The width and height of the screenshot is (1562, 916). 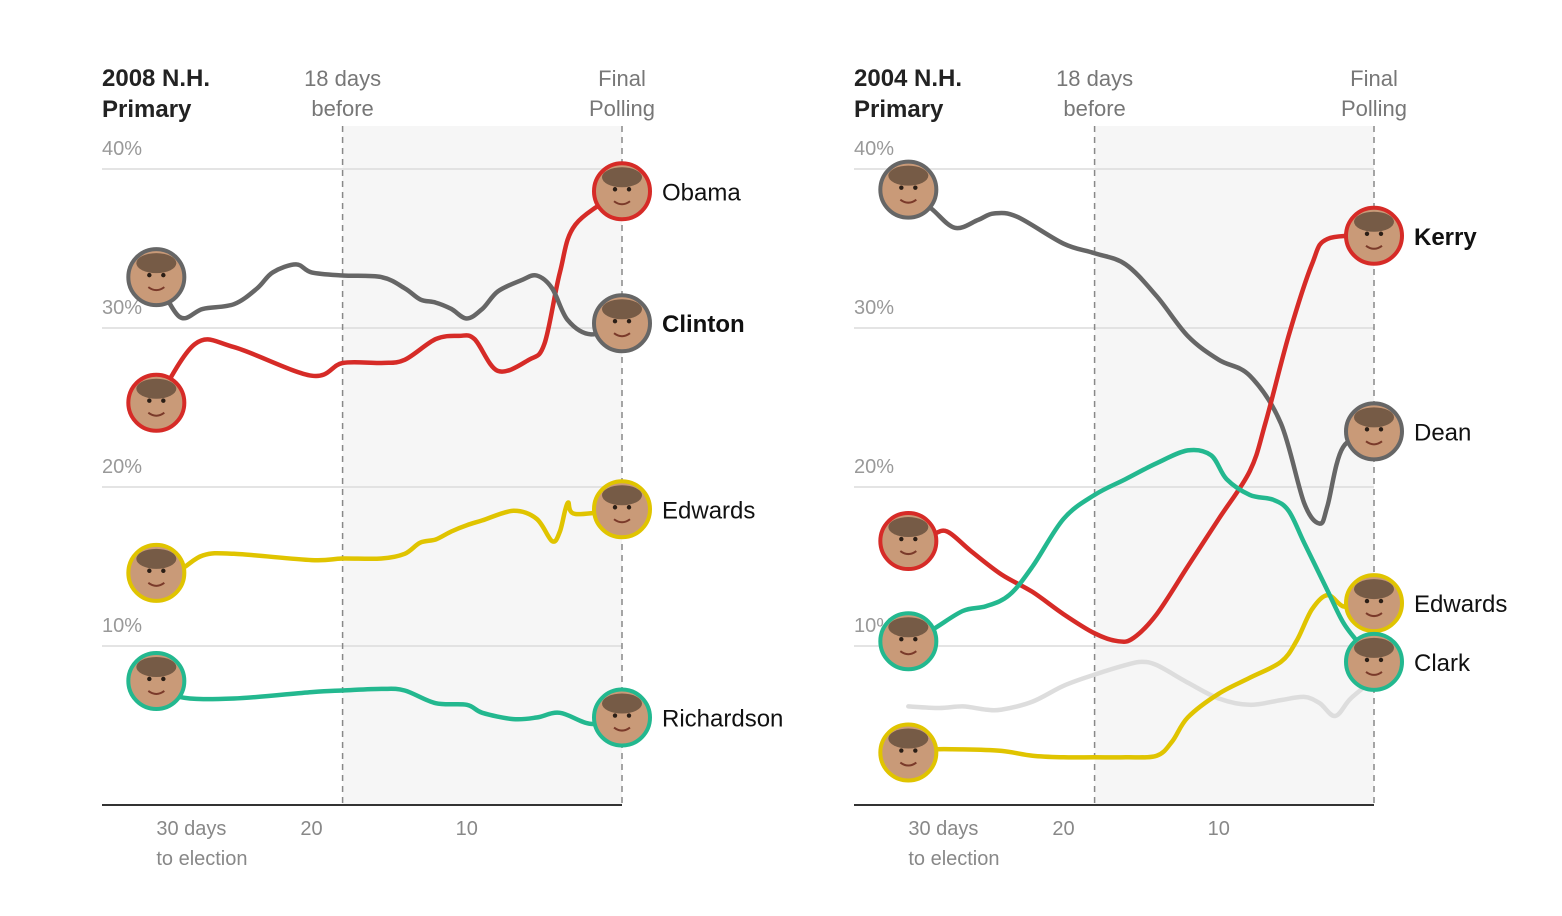 I want to click on series-line-other, so click(x=1141, y=689).